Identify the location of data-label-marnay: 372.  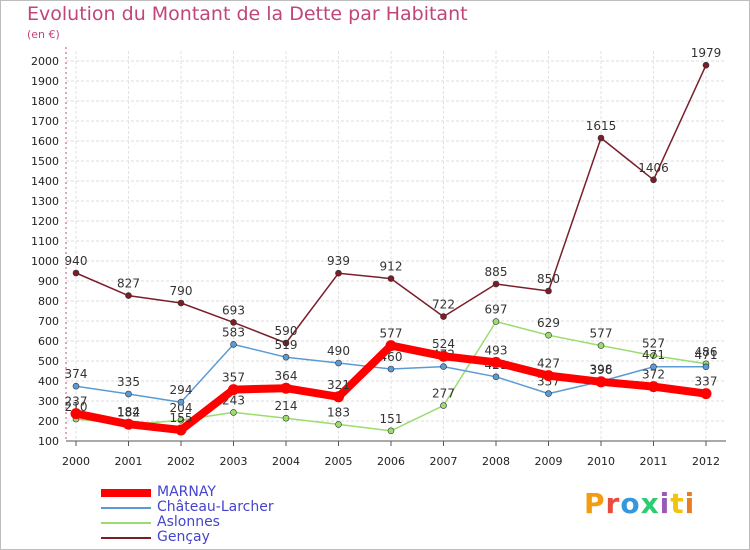
(653, 375).